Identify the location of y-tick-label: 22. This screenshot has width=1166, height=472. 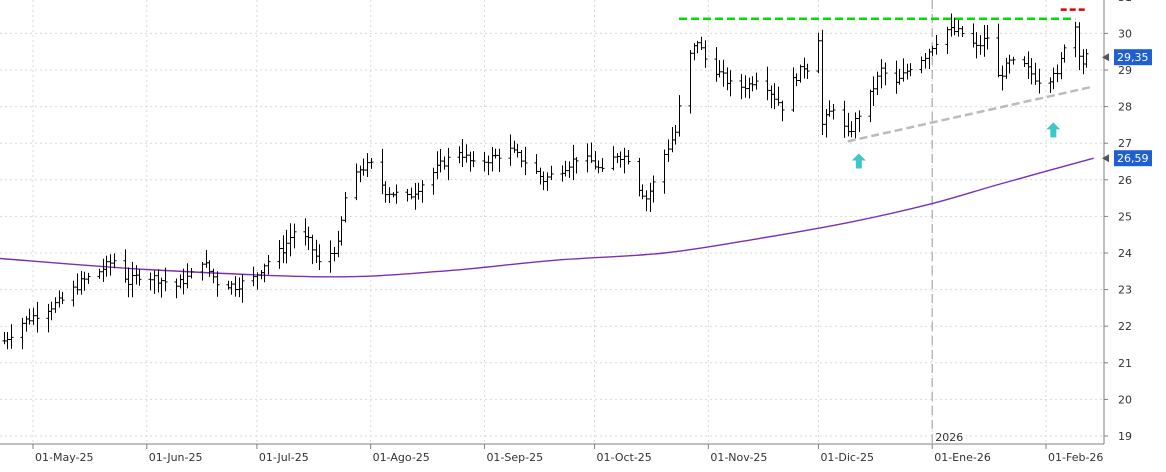
(1125, 326).